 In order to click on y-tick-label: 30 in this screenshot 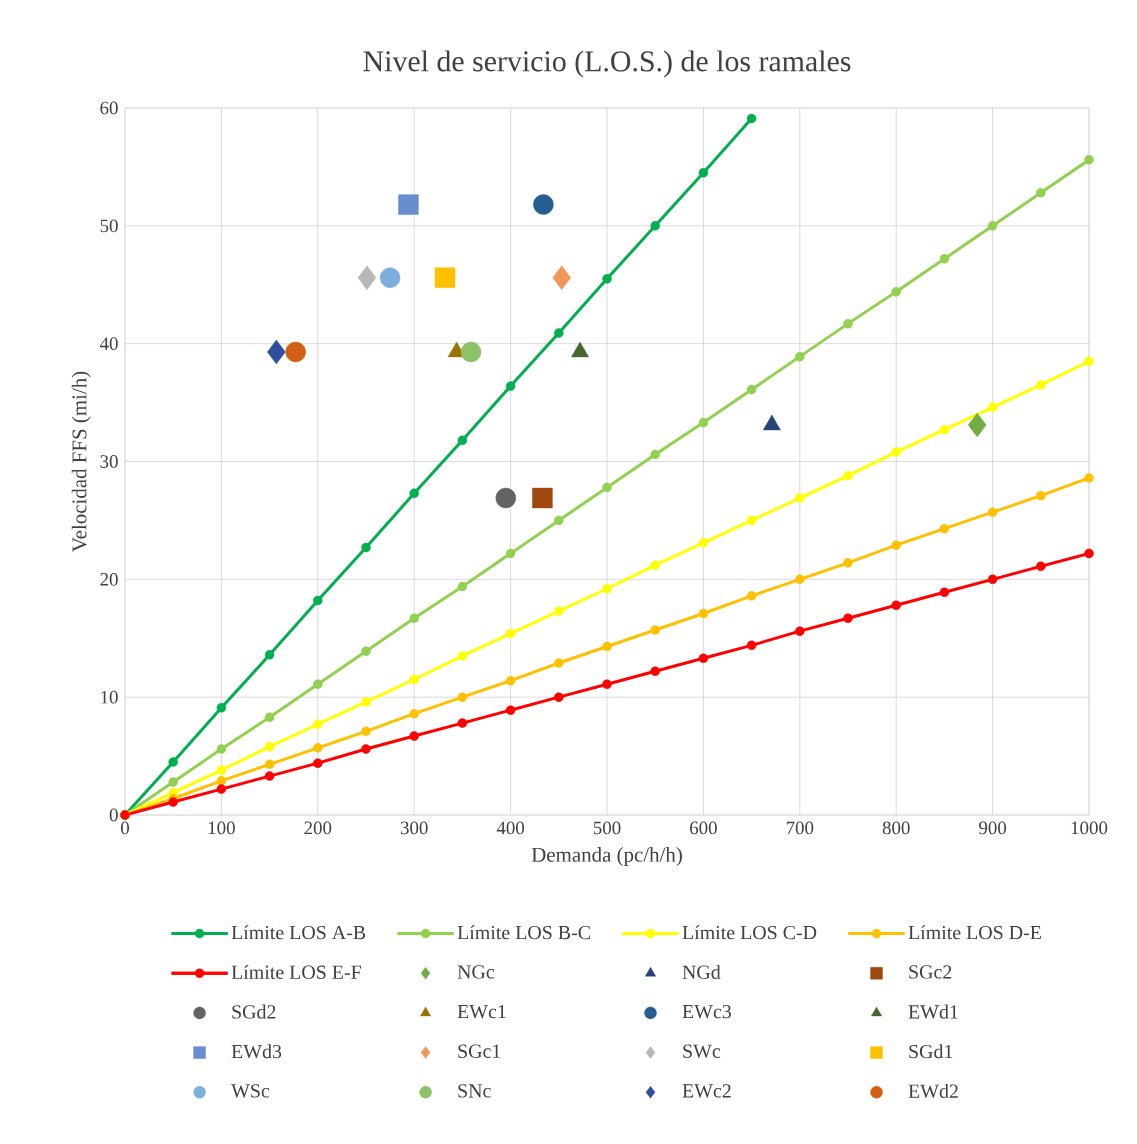, I will do `click(109, 461)`.